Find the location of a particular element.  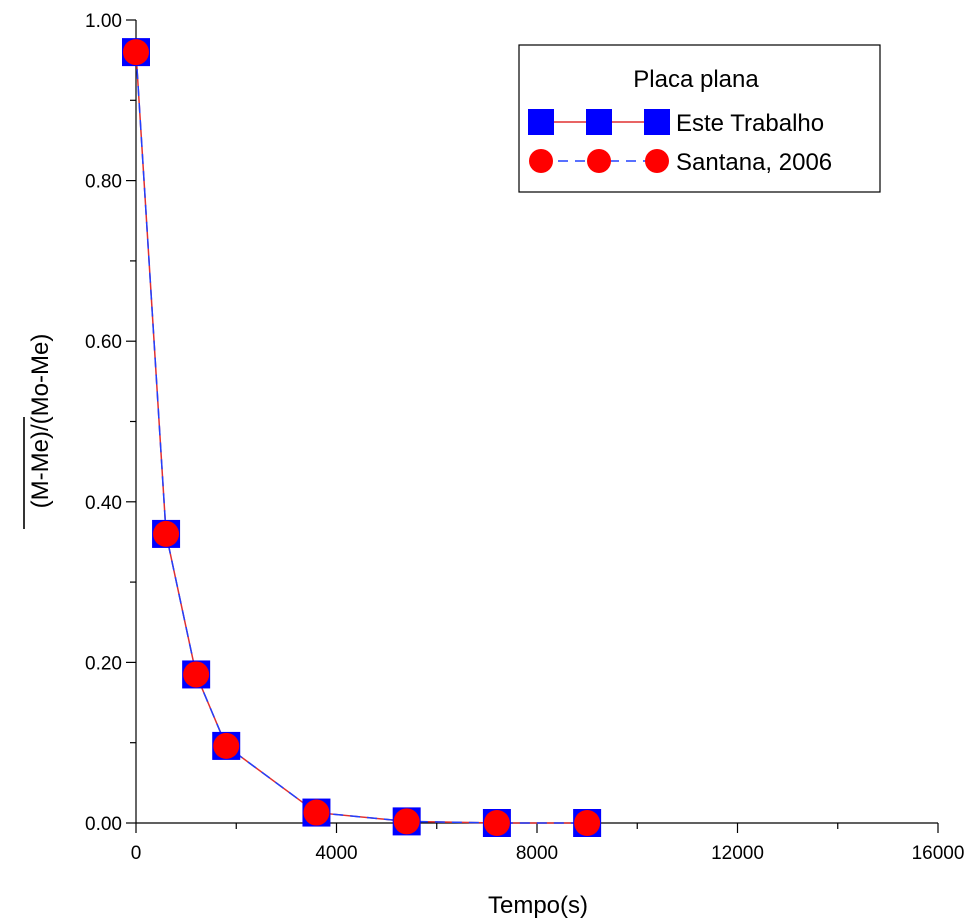

x-tick-label: 16000 is located at coordinates (938, 853).